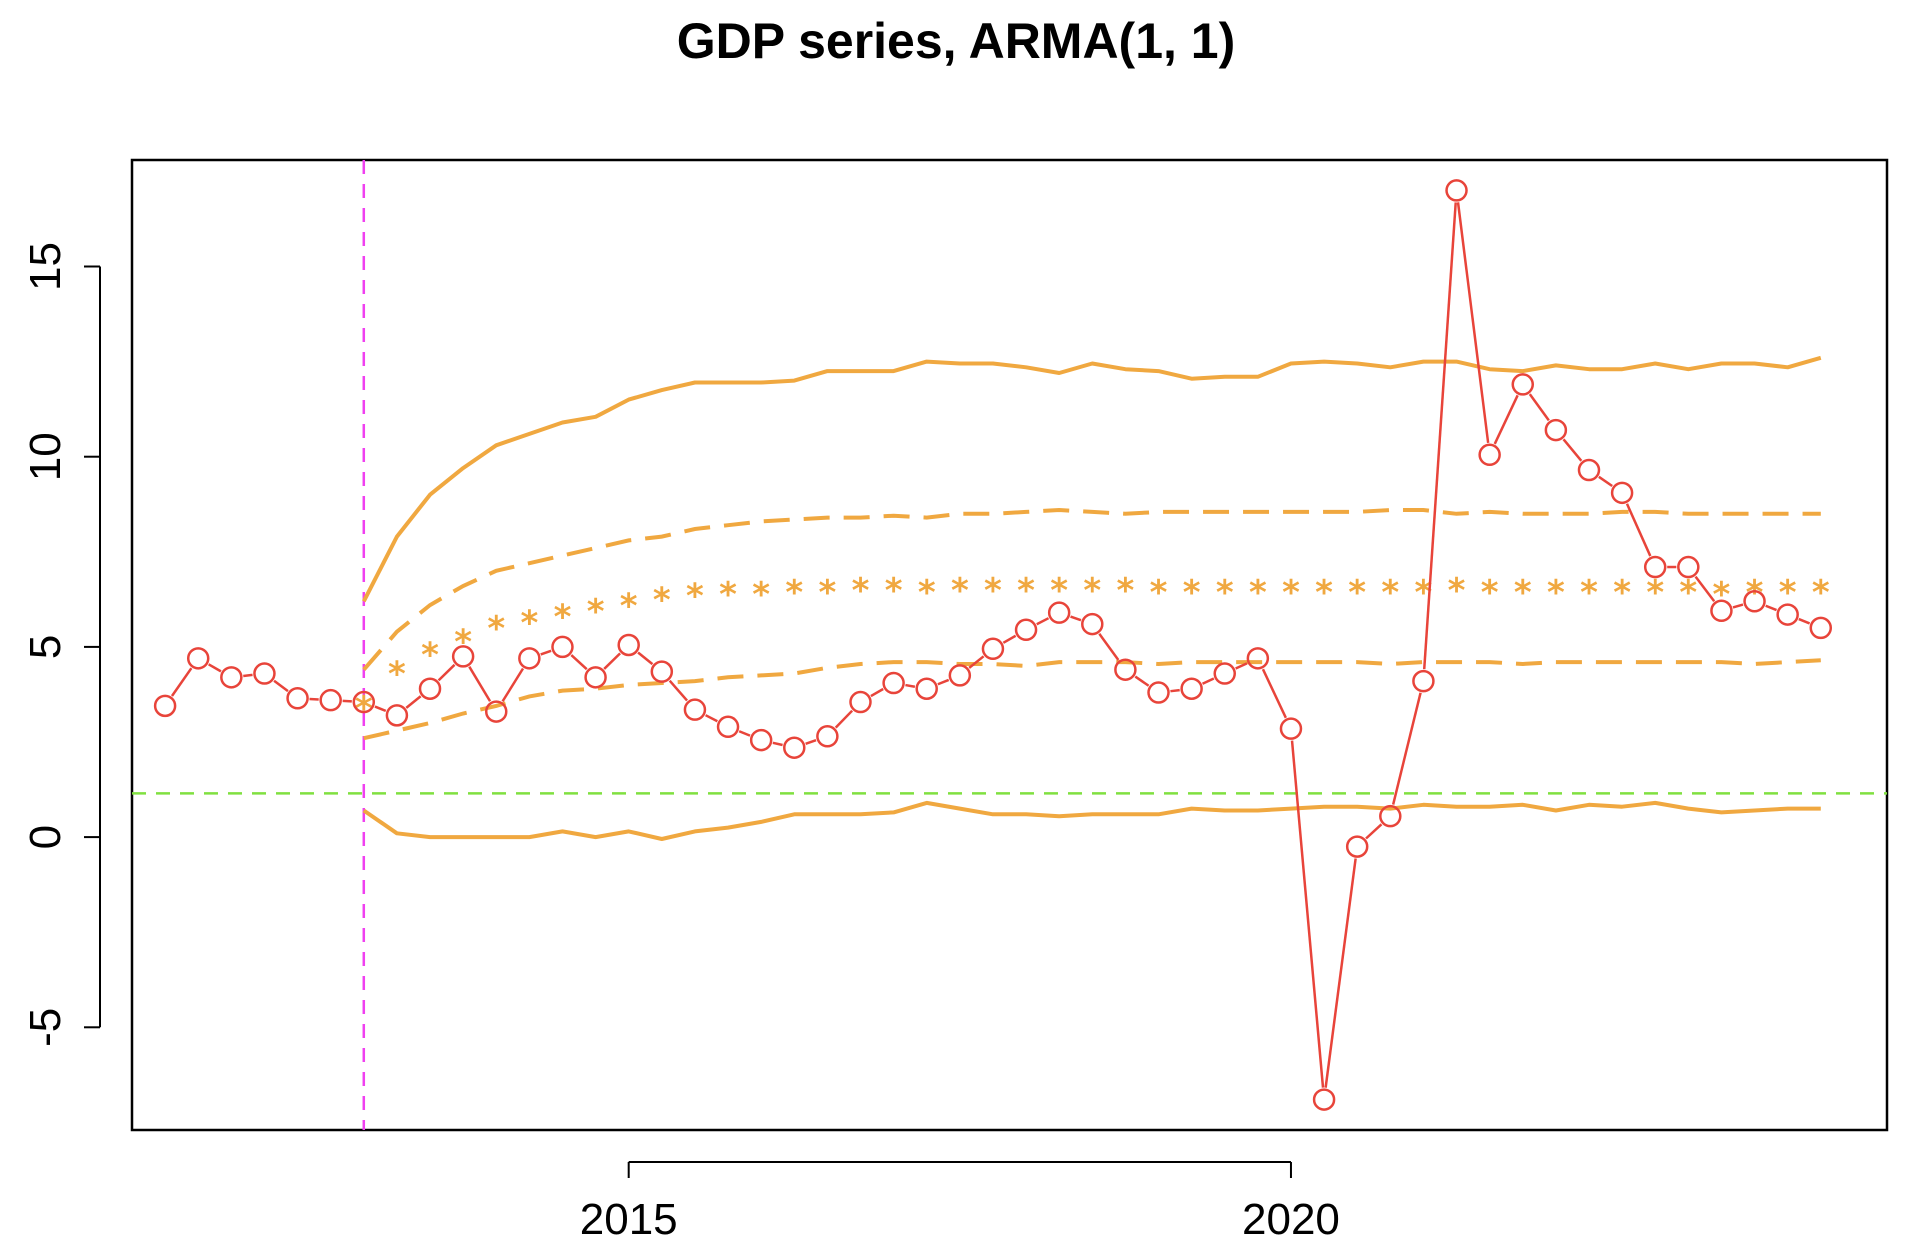 The height and width of the screenshot is (1251, 1913). What do you see at coordinates (1092, 699) in the screenshot?
I see `series-forecast-lower-inner` at bounding box center [1092, 699].